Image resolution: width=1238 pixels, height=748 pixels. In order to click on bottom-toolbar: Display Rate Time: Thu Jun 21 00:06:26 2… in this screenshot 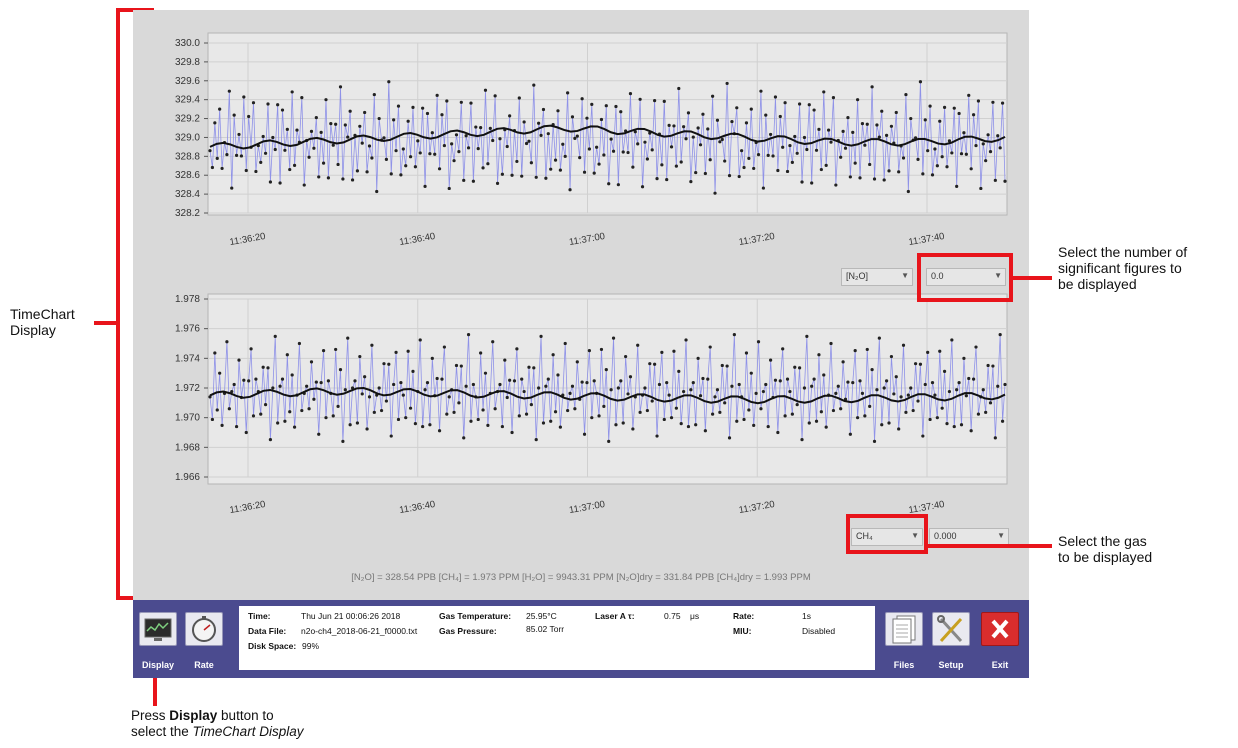, I will do `click(581, 639)`.